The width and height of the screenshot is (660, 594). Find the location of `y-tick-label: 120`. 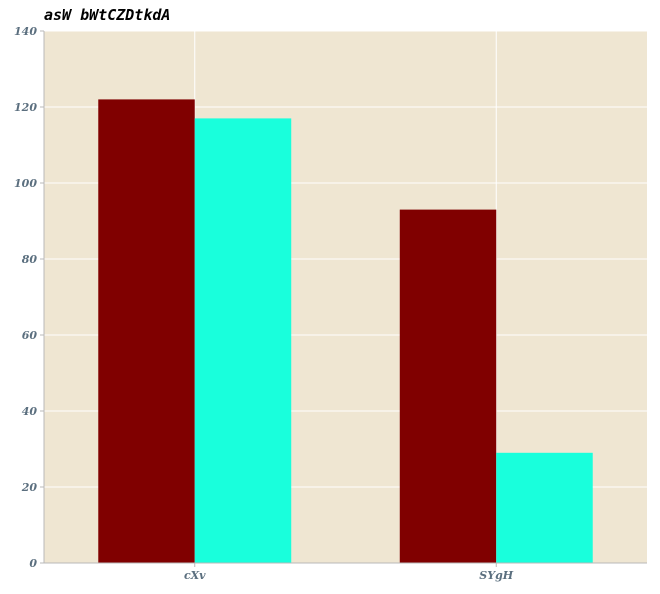

y-tick-label: 120 is located at coordinates (25, 107).